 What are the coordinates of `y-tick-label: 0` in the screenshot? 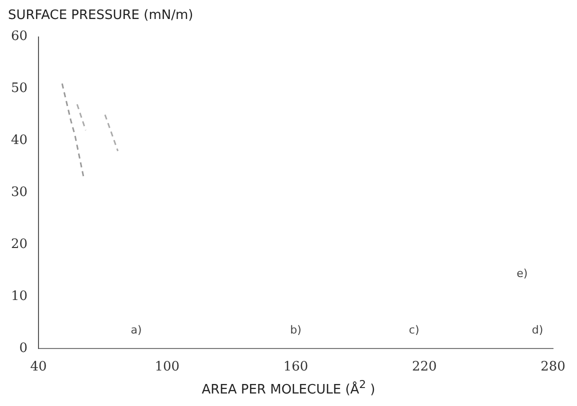 It's located at (23, 348).